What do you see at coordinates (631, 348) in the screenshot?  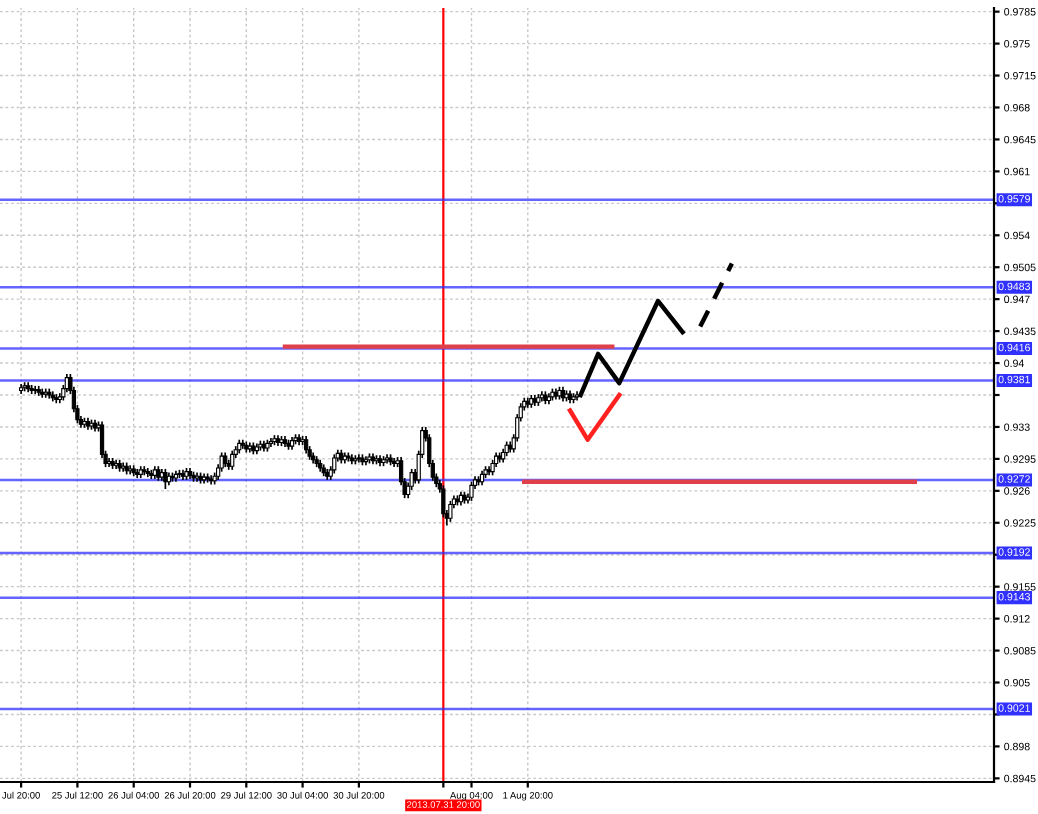 I see `line-series` at bounding box center [631, 348].